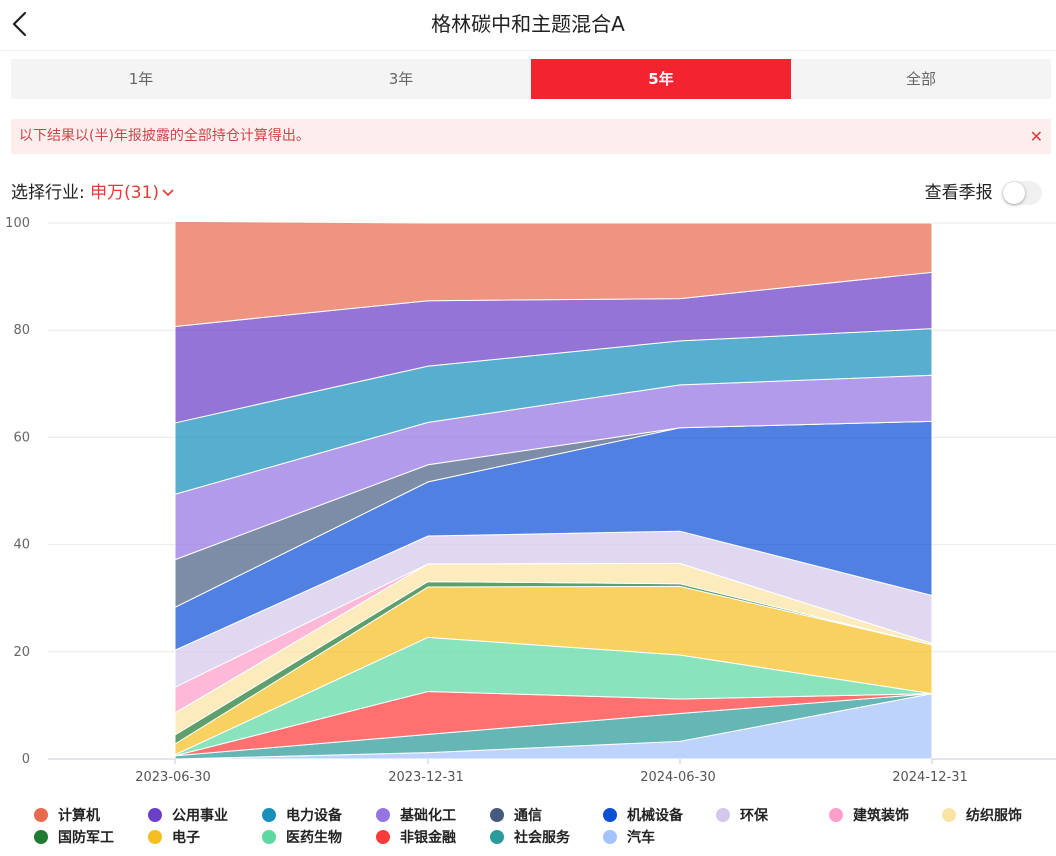 This screenshot has height=856, width=1056. I want to click on y-tick-label: 60, so click(21, 437).